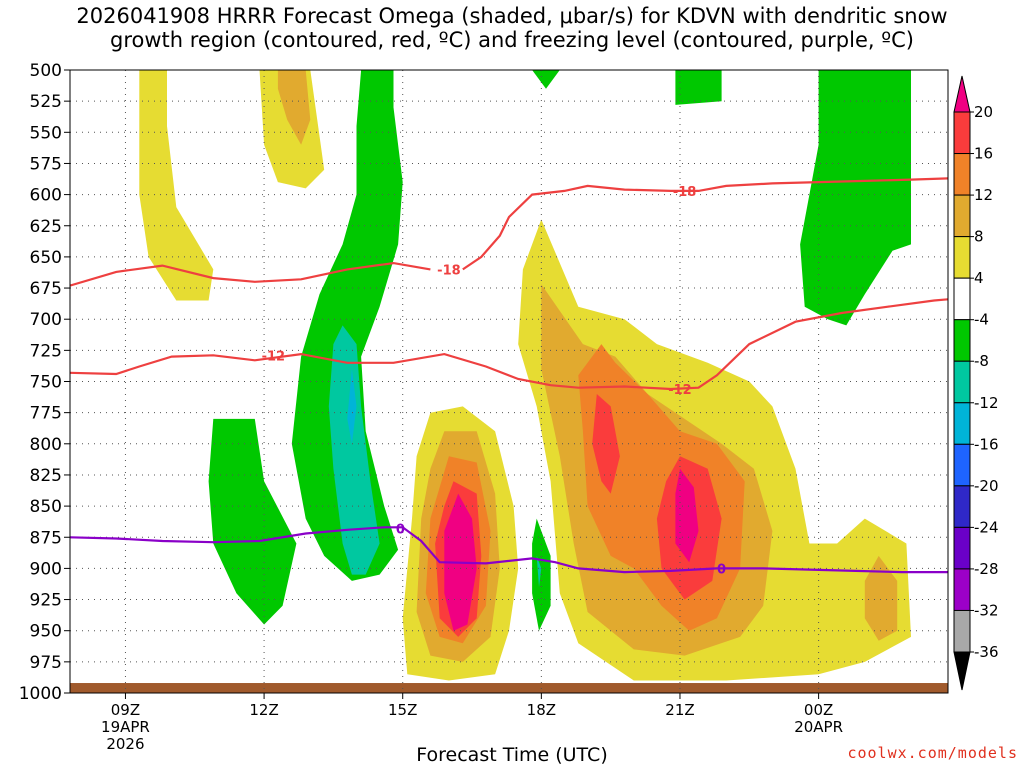 The width and height of the screenshot is (1024, 768). What do you see at coordinates (962, 506) in the screenshot?
I see `colorbar-bin--24..-20` at bounding box center [962, 506].